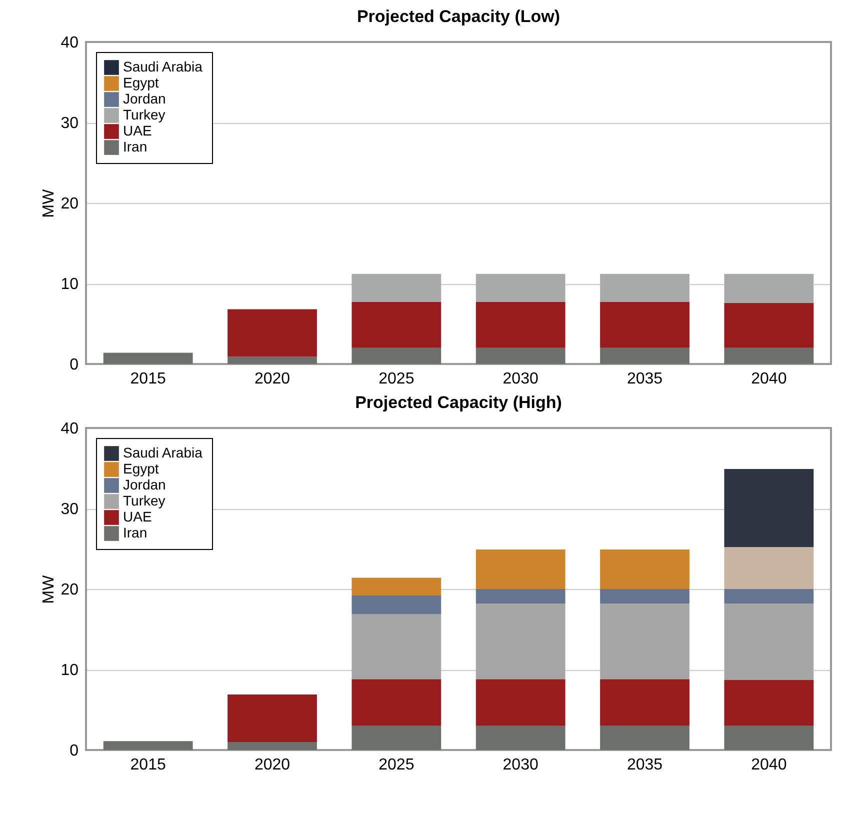 This screenshot has height=838, width=866. I want to click on chart-title: Projected Capacity (High), so click(458, 402).